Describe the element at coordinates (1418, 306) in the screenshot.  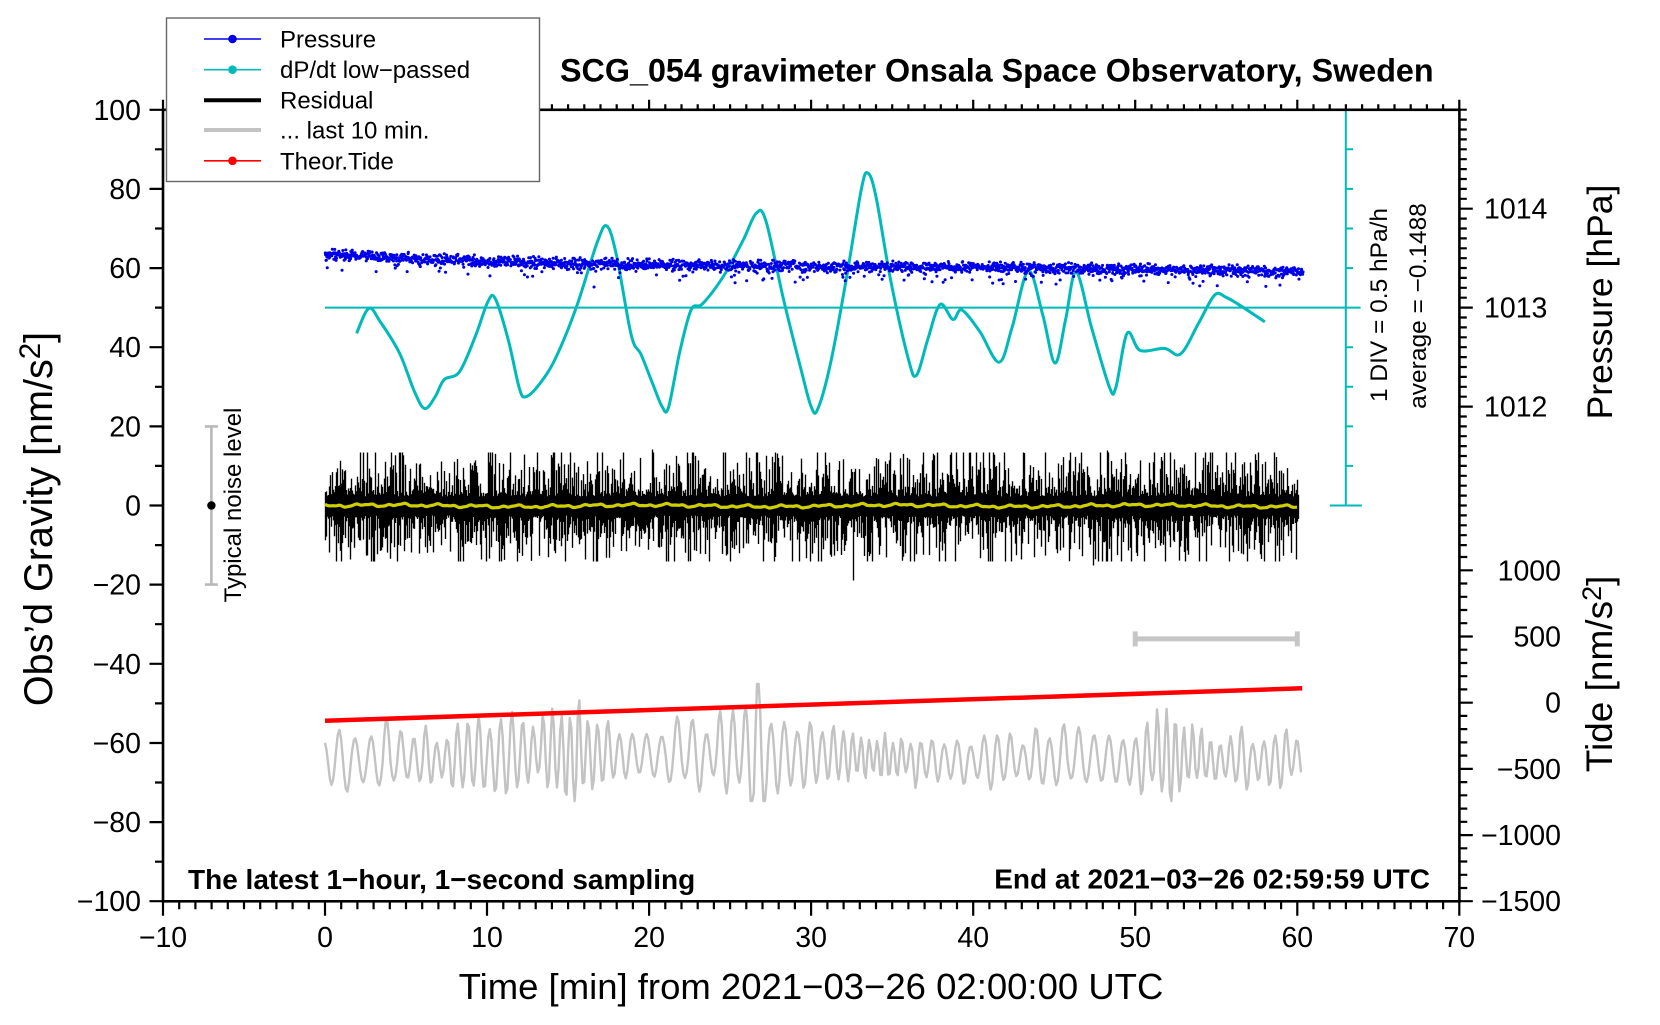
I see `svg-text: average = −0.1488` at that location.